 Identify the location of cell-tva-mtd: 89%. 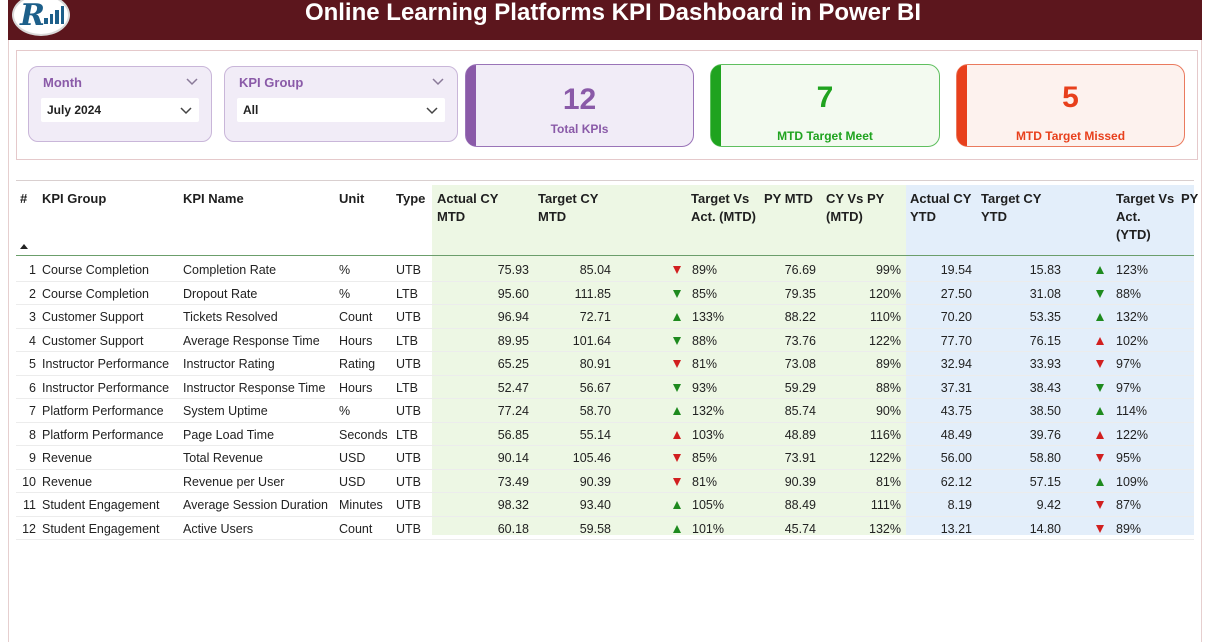
(705, 270).